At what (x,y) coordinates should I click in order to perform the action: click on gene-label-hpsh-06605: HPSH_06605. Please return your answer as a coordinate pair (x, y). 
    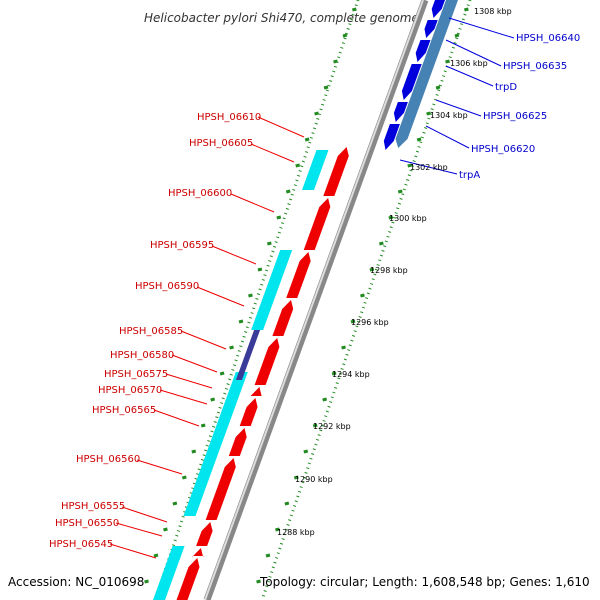
    Looking at the image, I should click on (221, 143).